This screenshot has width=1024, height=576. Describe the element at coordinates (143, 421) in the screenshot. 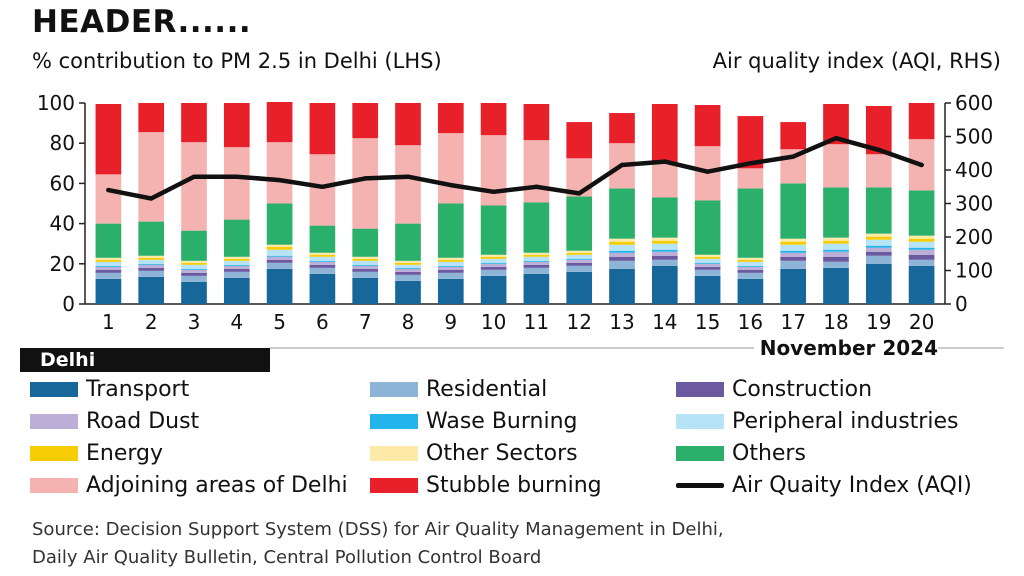

I see `legend-label: Road Dust` at that location.